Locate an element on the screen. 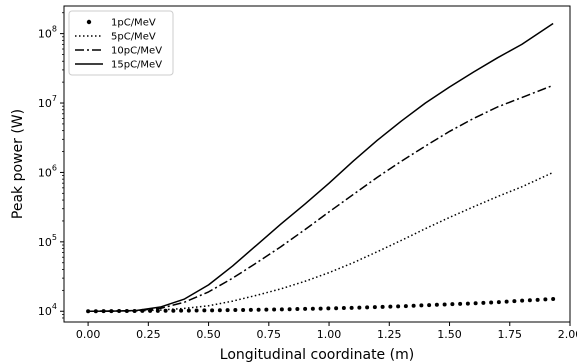 This screenshot has height=364, width=577. x-axis: 0.00 0.25 0.50 0.75 1.00 1.25 1.50 1.75 2.00 is located at coordinates (326, 331).